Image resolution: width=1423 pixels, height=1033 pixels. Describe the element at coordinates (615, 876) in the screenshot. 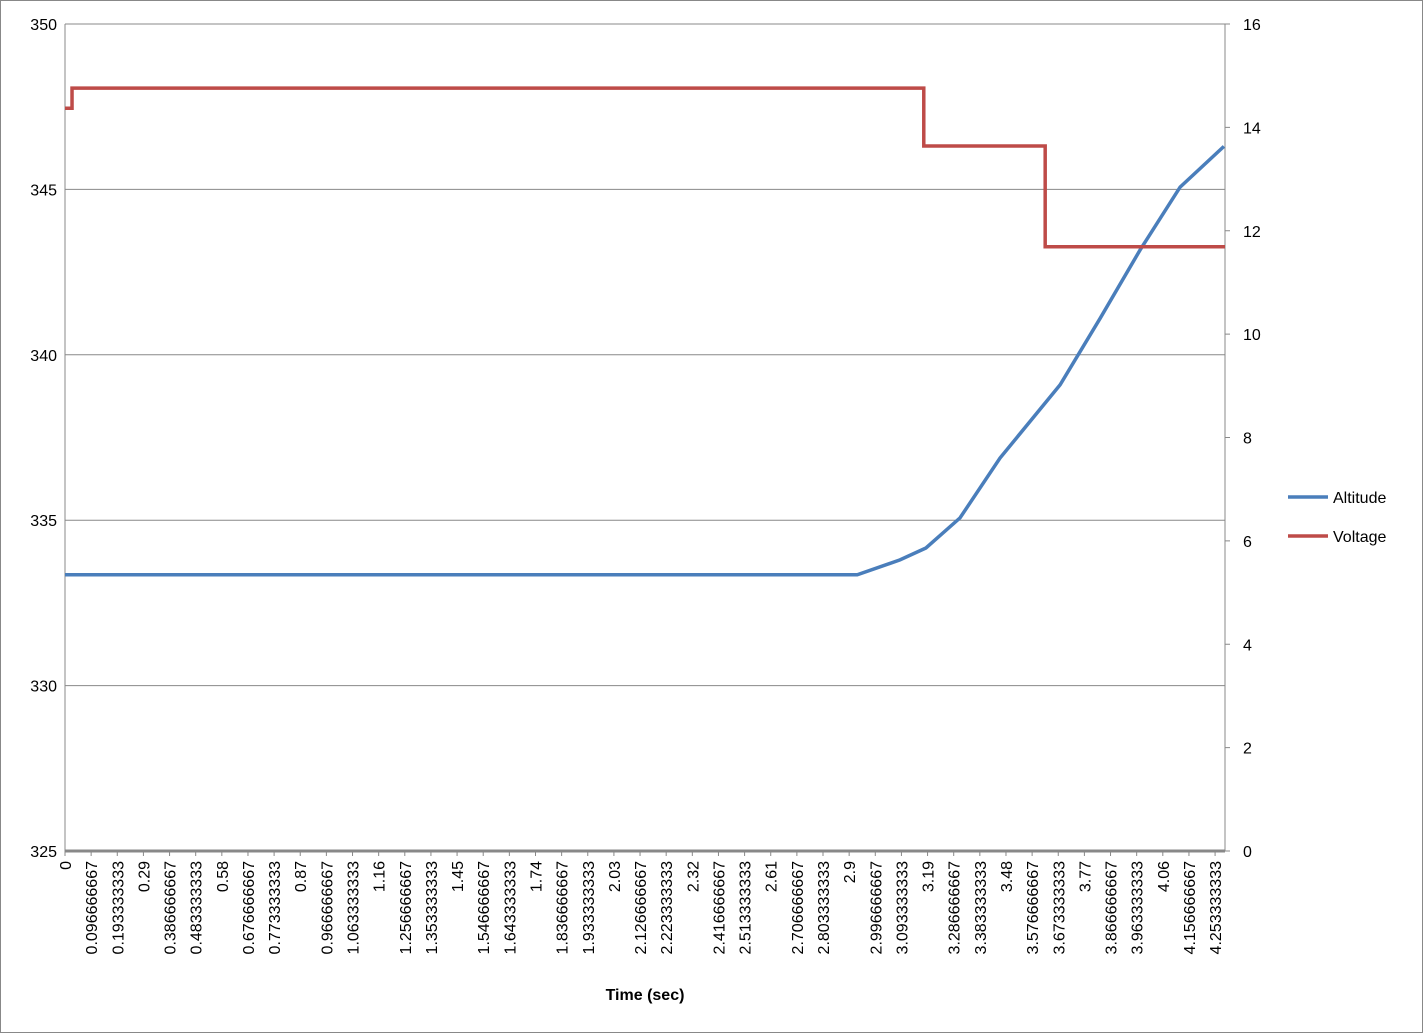

I see `x-tick-label: 2.03` at that location.